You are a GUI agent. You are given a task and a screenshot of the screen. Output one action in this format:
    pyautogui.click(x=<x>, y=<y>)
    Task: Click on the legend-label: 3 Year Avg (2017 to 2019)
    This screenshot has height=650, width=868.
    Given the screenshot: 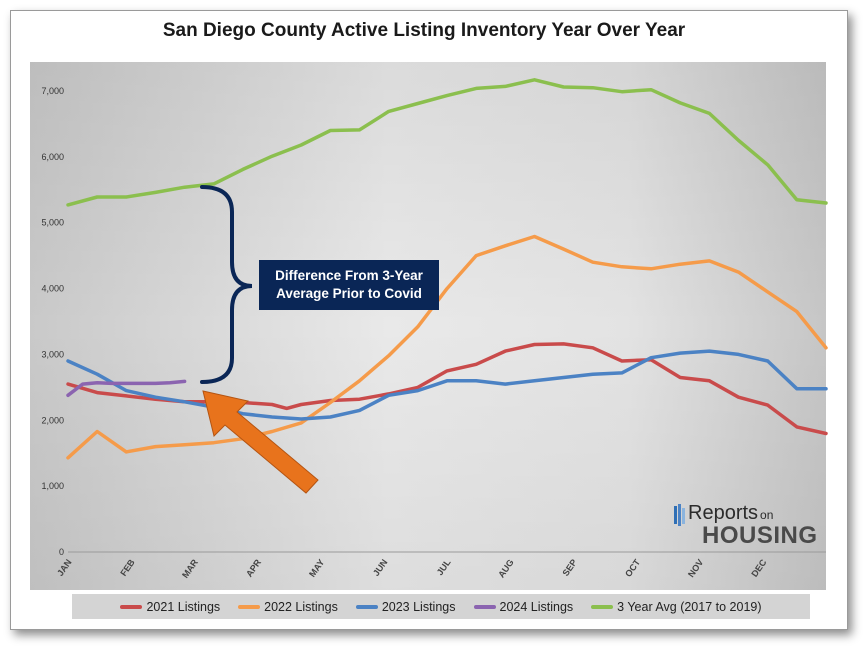 What is the action you would take?
    pyautogui.click(x=689, y=606)
    